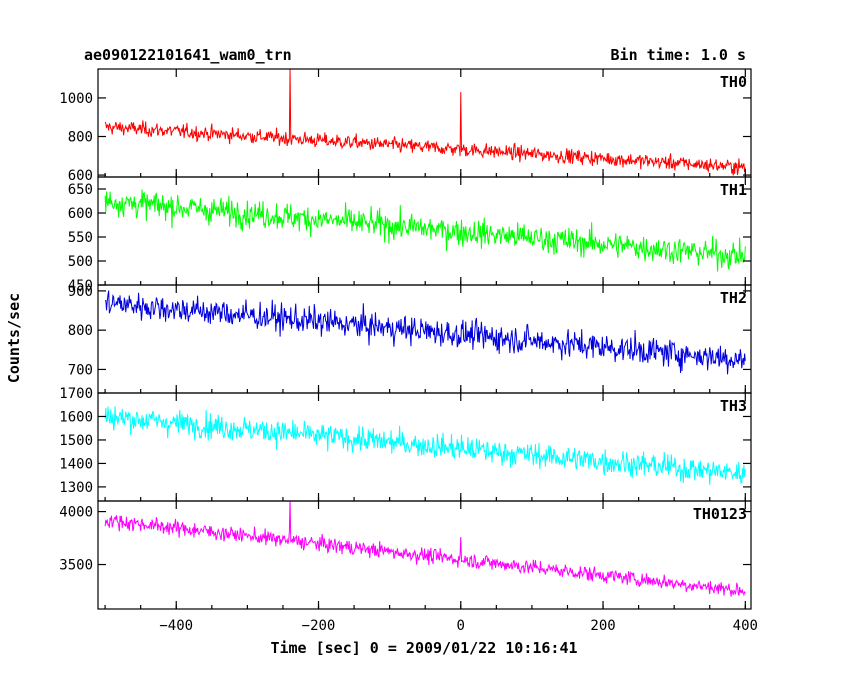 This screenshot has width=850, height=680. Describe the element at coordinates (733, 190) in the screenshot. I see `panel-label: TH1` at that location.